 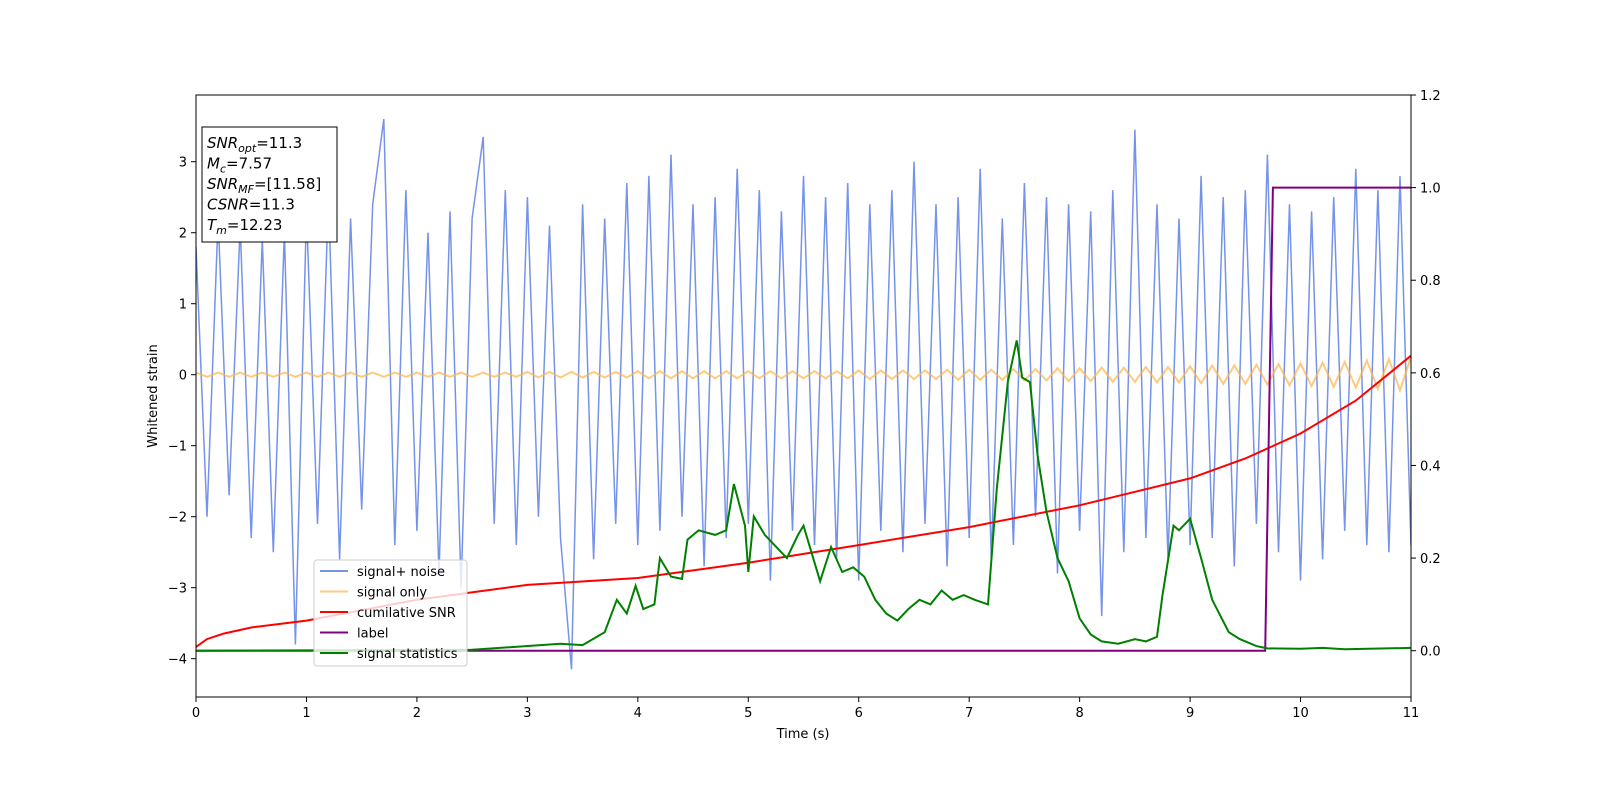 I want to click on y-tick-label: −2, so click(x=177, y=518).